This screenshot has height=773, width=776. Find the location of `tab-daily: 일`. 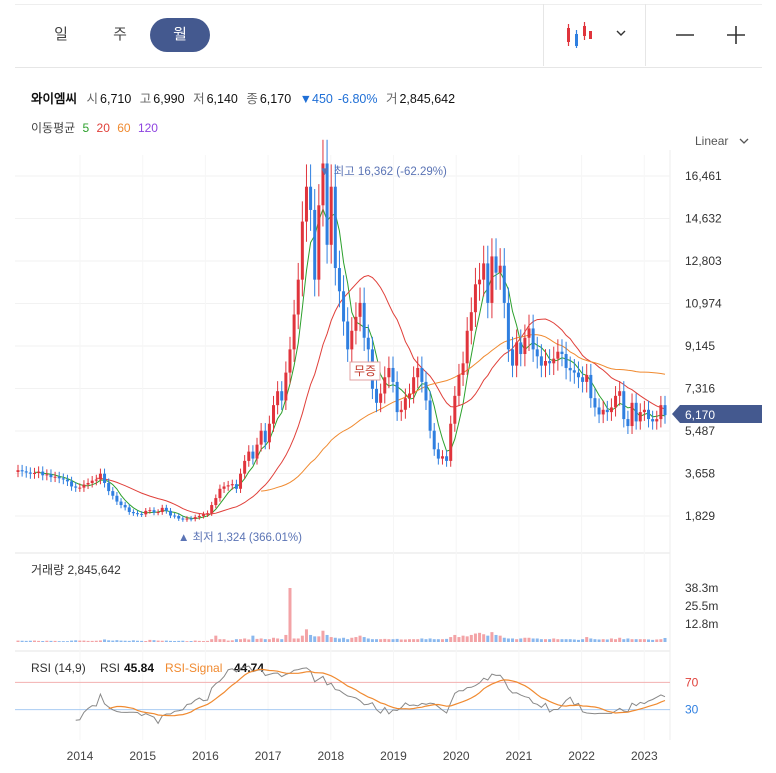

tab-daily: 일 is located at coordinates (61, 34).